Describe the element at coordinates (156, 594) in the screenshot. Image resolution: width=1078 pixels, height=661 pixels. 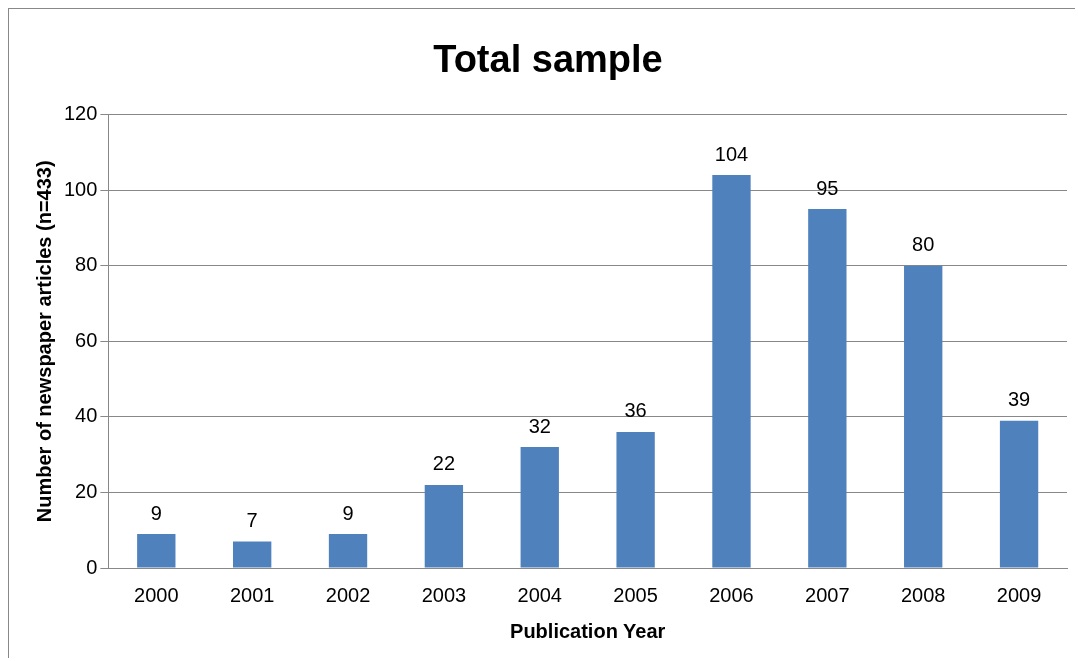
I see `x-tick-label: 2000` at that location.